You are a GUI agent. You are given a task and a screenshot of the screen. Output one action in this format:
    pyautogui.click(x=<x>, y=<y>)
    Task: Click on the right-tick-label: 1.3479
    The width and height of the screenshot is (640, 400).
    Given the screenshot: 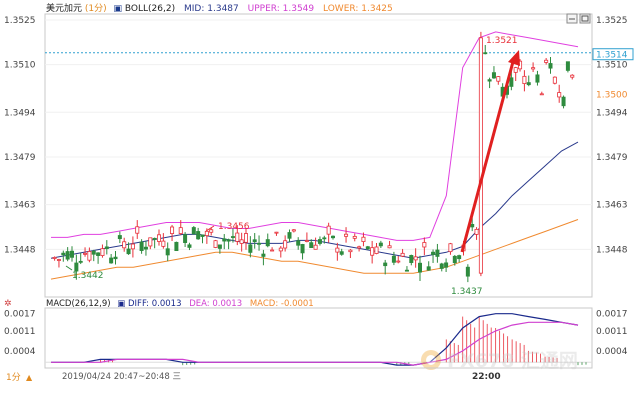 What is the action you would take?
    pyautogui.click(x=612, y=158)
    